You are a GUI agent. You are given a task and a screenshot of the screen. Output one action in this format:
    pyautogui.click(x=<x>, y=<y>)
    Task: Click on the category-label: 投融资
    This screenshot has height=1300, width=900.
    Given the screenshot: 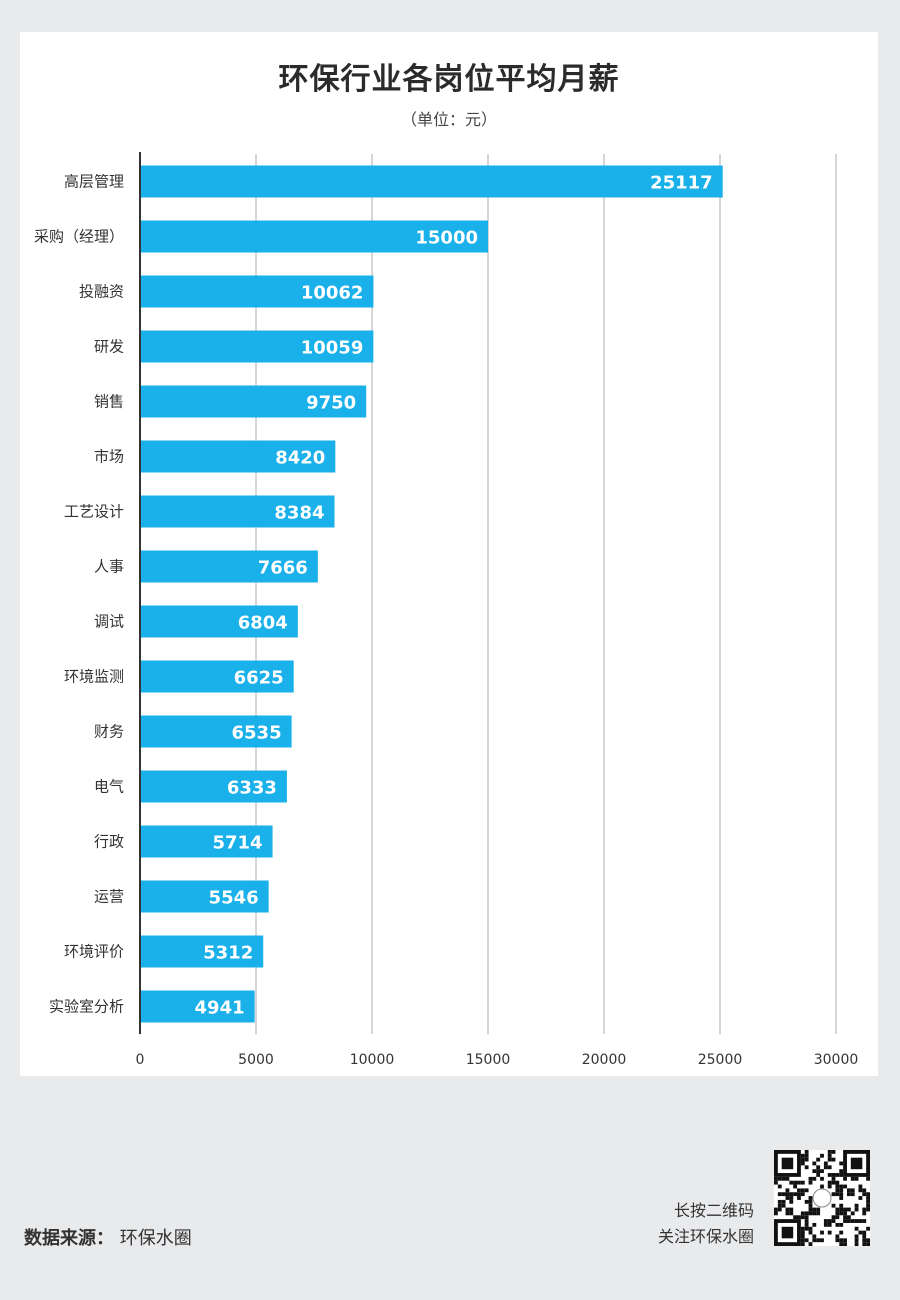 What is the action you would take?
    pyautogui.click(x=101, y=292)
    